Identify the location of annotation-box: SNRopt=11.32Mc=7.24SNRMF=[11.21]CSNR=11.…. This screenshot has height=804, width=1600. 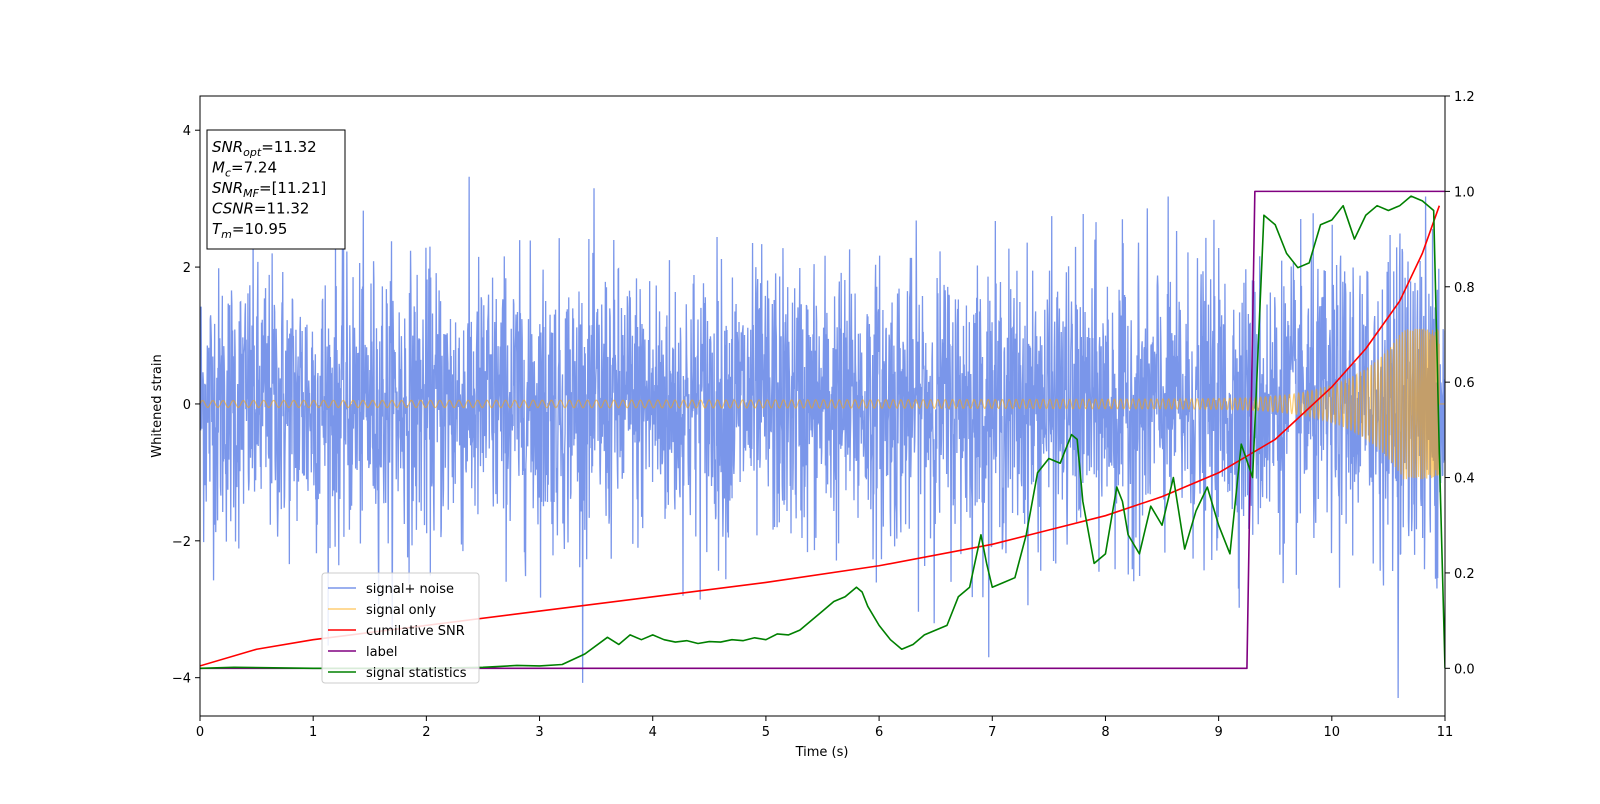
(276, 189).